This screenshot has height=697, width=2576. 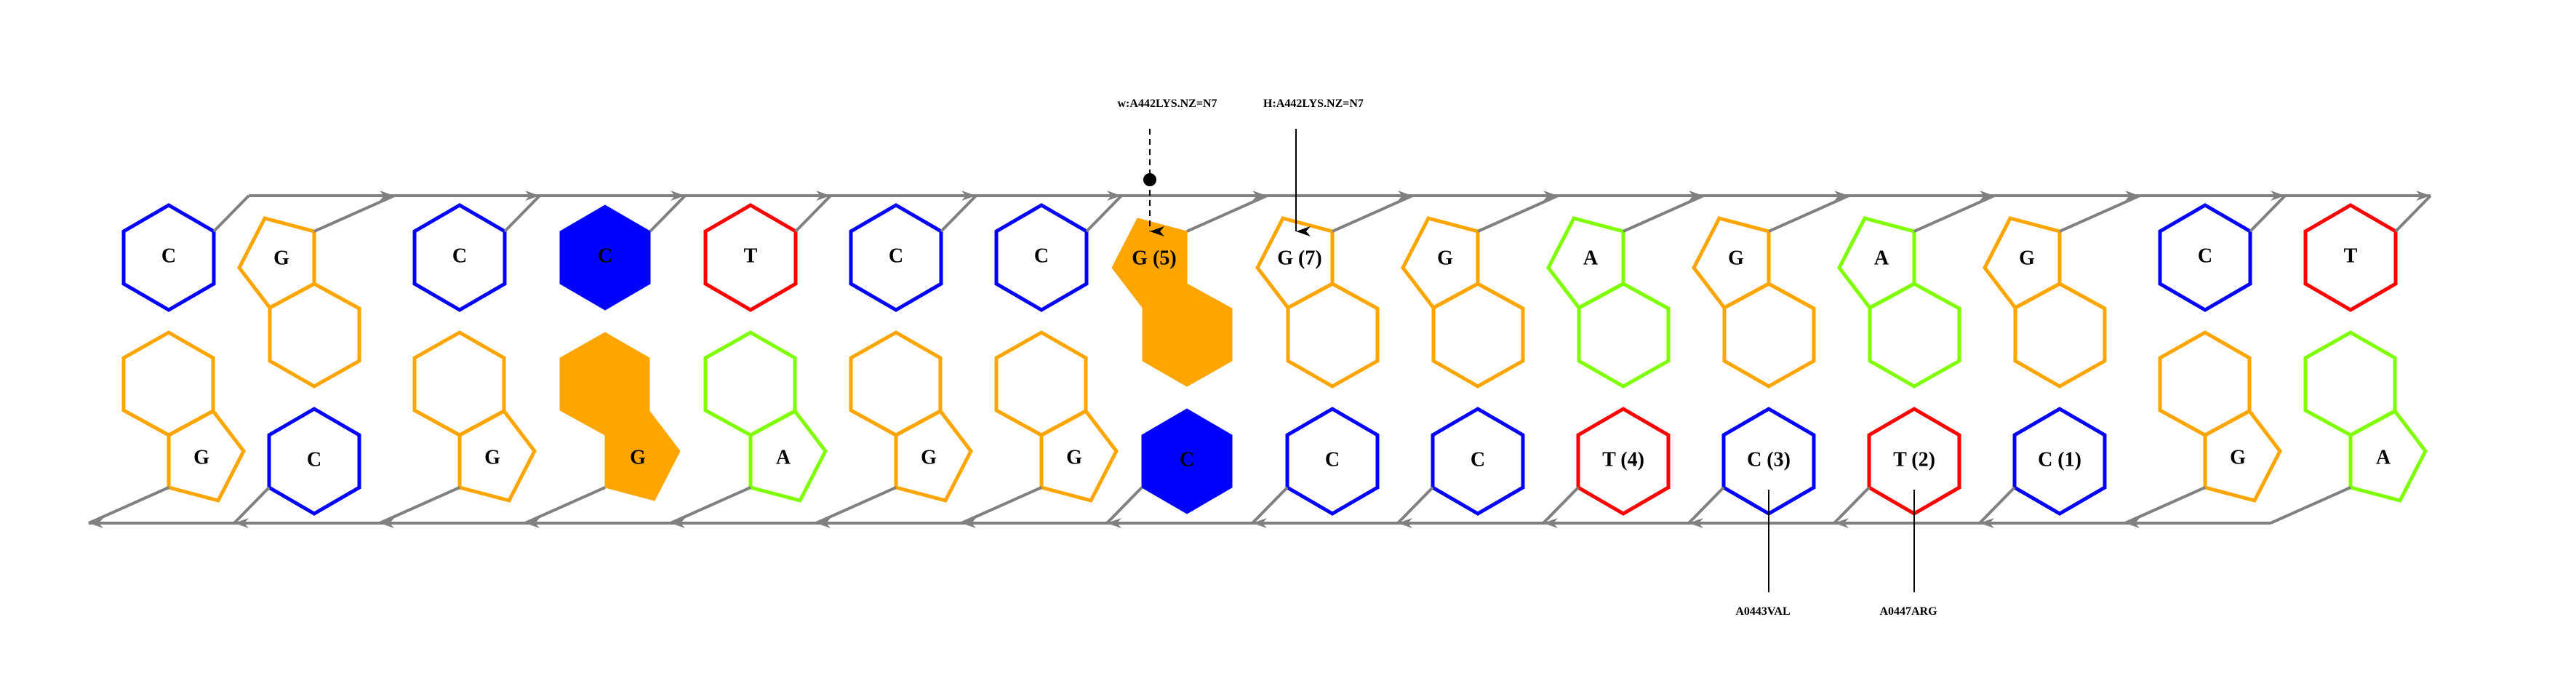 I want to click on residue-label: A0447ARG, so click(x=1908, y=611).